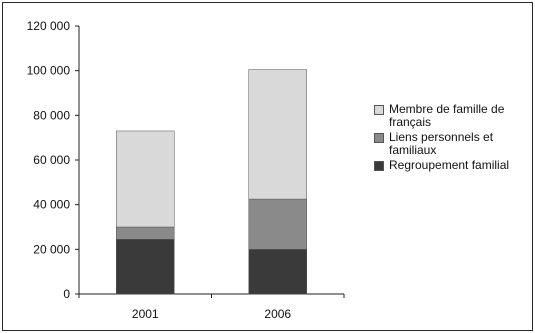 The image size is (535, 333). I want to click on legend-item-membre-de-famille: Membre de famille de français, so click(454, 116).